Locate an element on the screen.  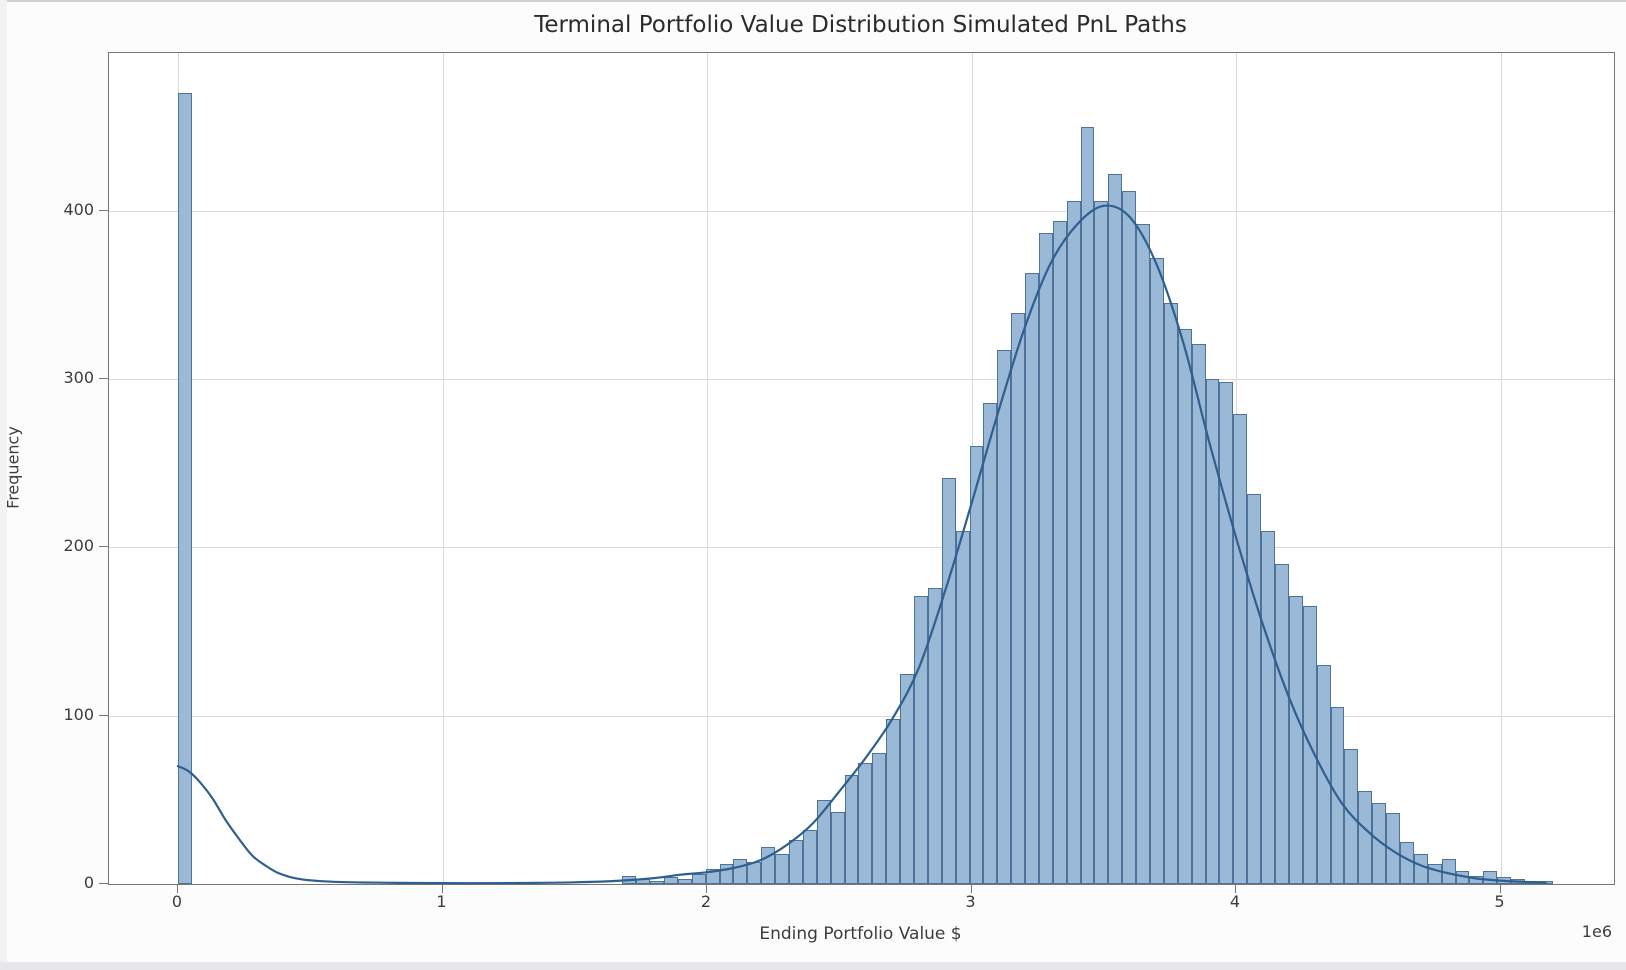
y-tick-label-400: 400 is located at coordinates (78, 209).